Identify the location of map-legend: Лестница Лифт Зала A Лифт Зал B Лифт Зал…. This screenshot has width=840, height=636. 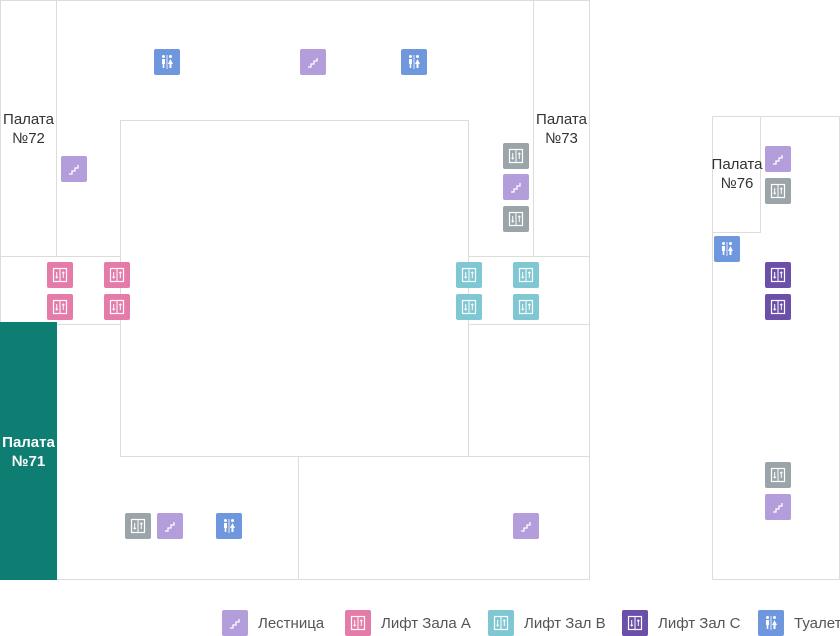
(420, 621).